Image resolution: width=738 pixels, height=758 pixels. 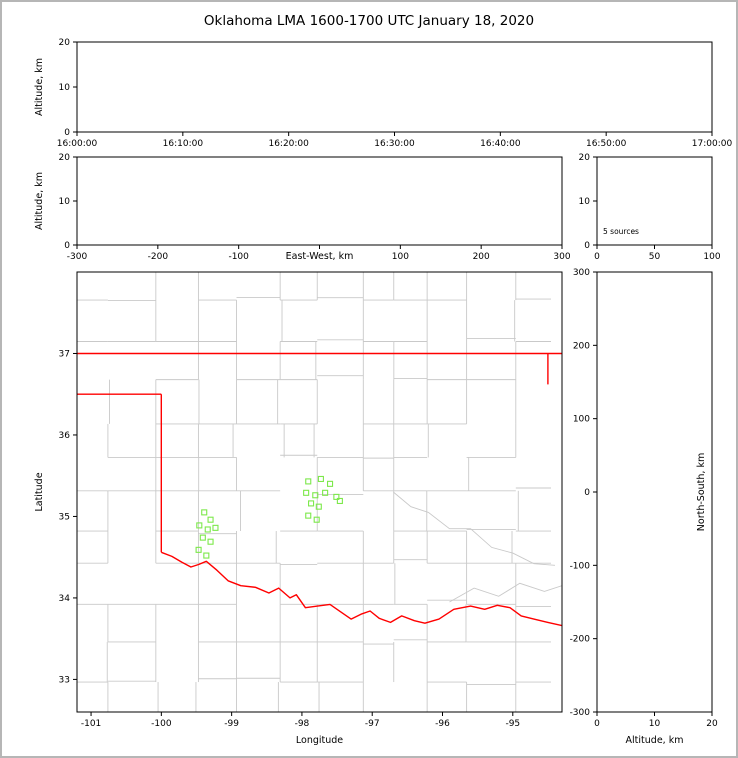 I want to click on state-border-line, so click(x=361, y=589).